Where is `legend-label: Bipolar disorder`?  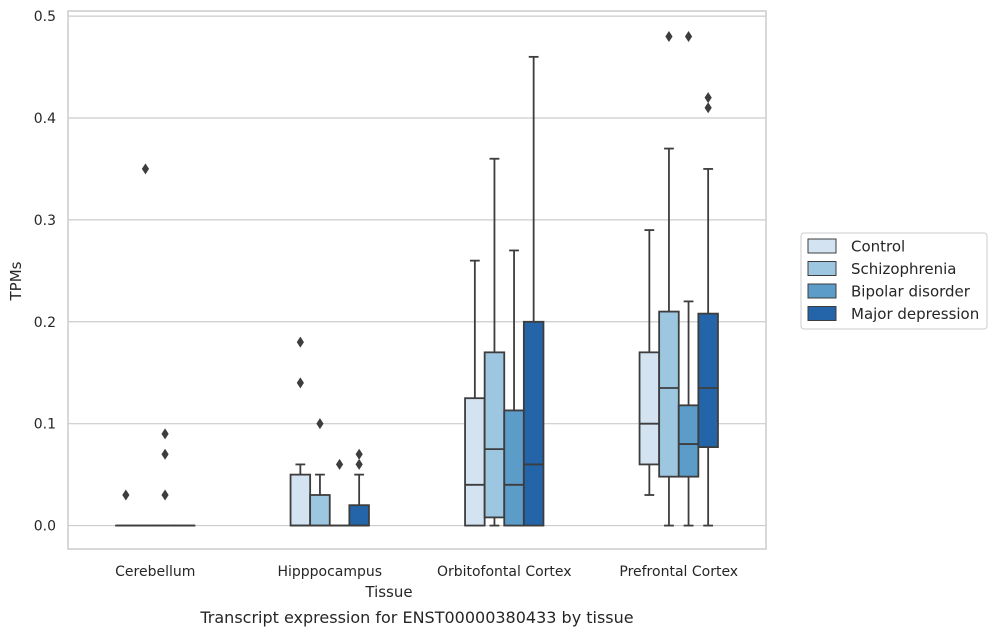 legend-label: Bipolar disorder is located at coordinates (911, 292).